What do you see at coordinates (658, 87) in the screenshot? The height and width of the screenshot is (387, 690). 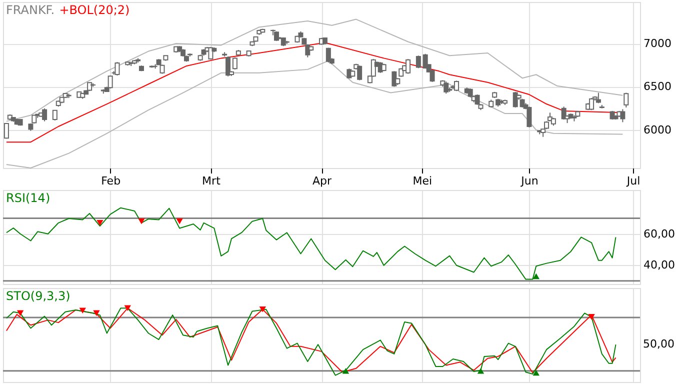 I see `y-tick-label: 6500` at bounding box center [658, 87].